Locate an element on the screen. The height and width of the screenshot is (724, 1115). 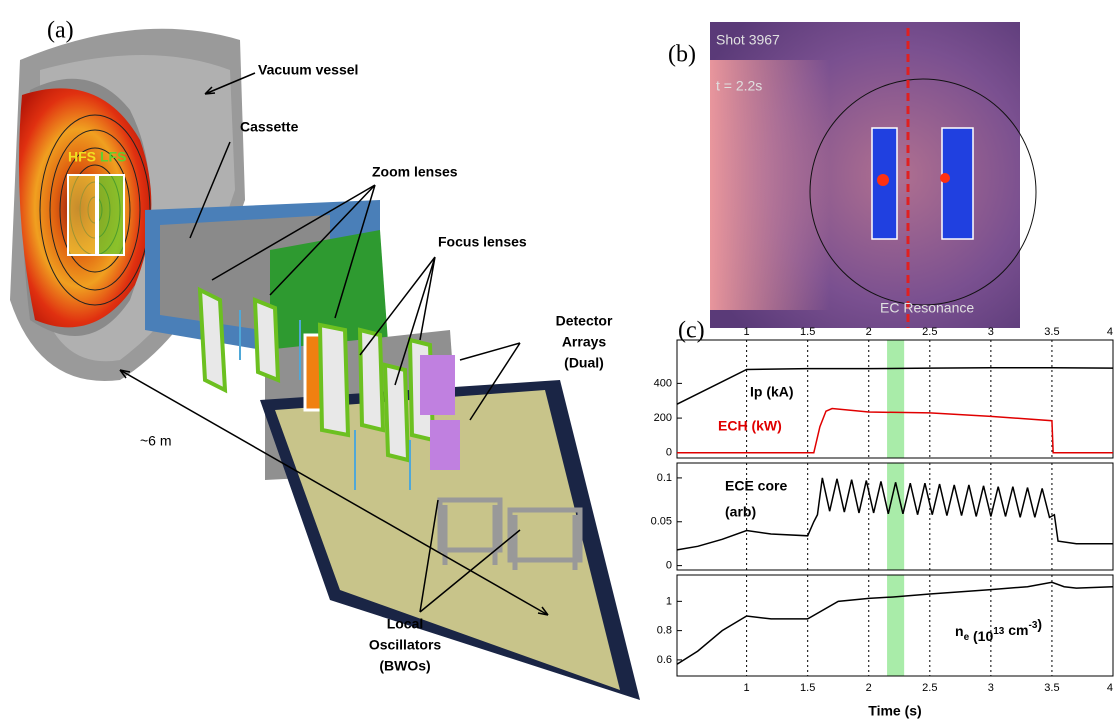
y-tick-label: 0.1 is located at coordinates (664, 478).